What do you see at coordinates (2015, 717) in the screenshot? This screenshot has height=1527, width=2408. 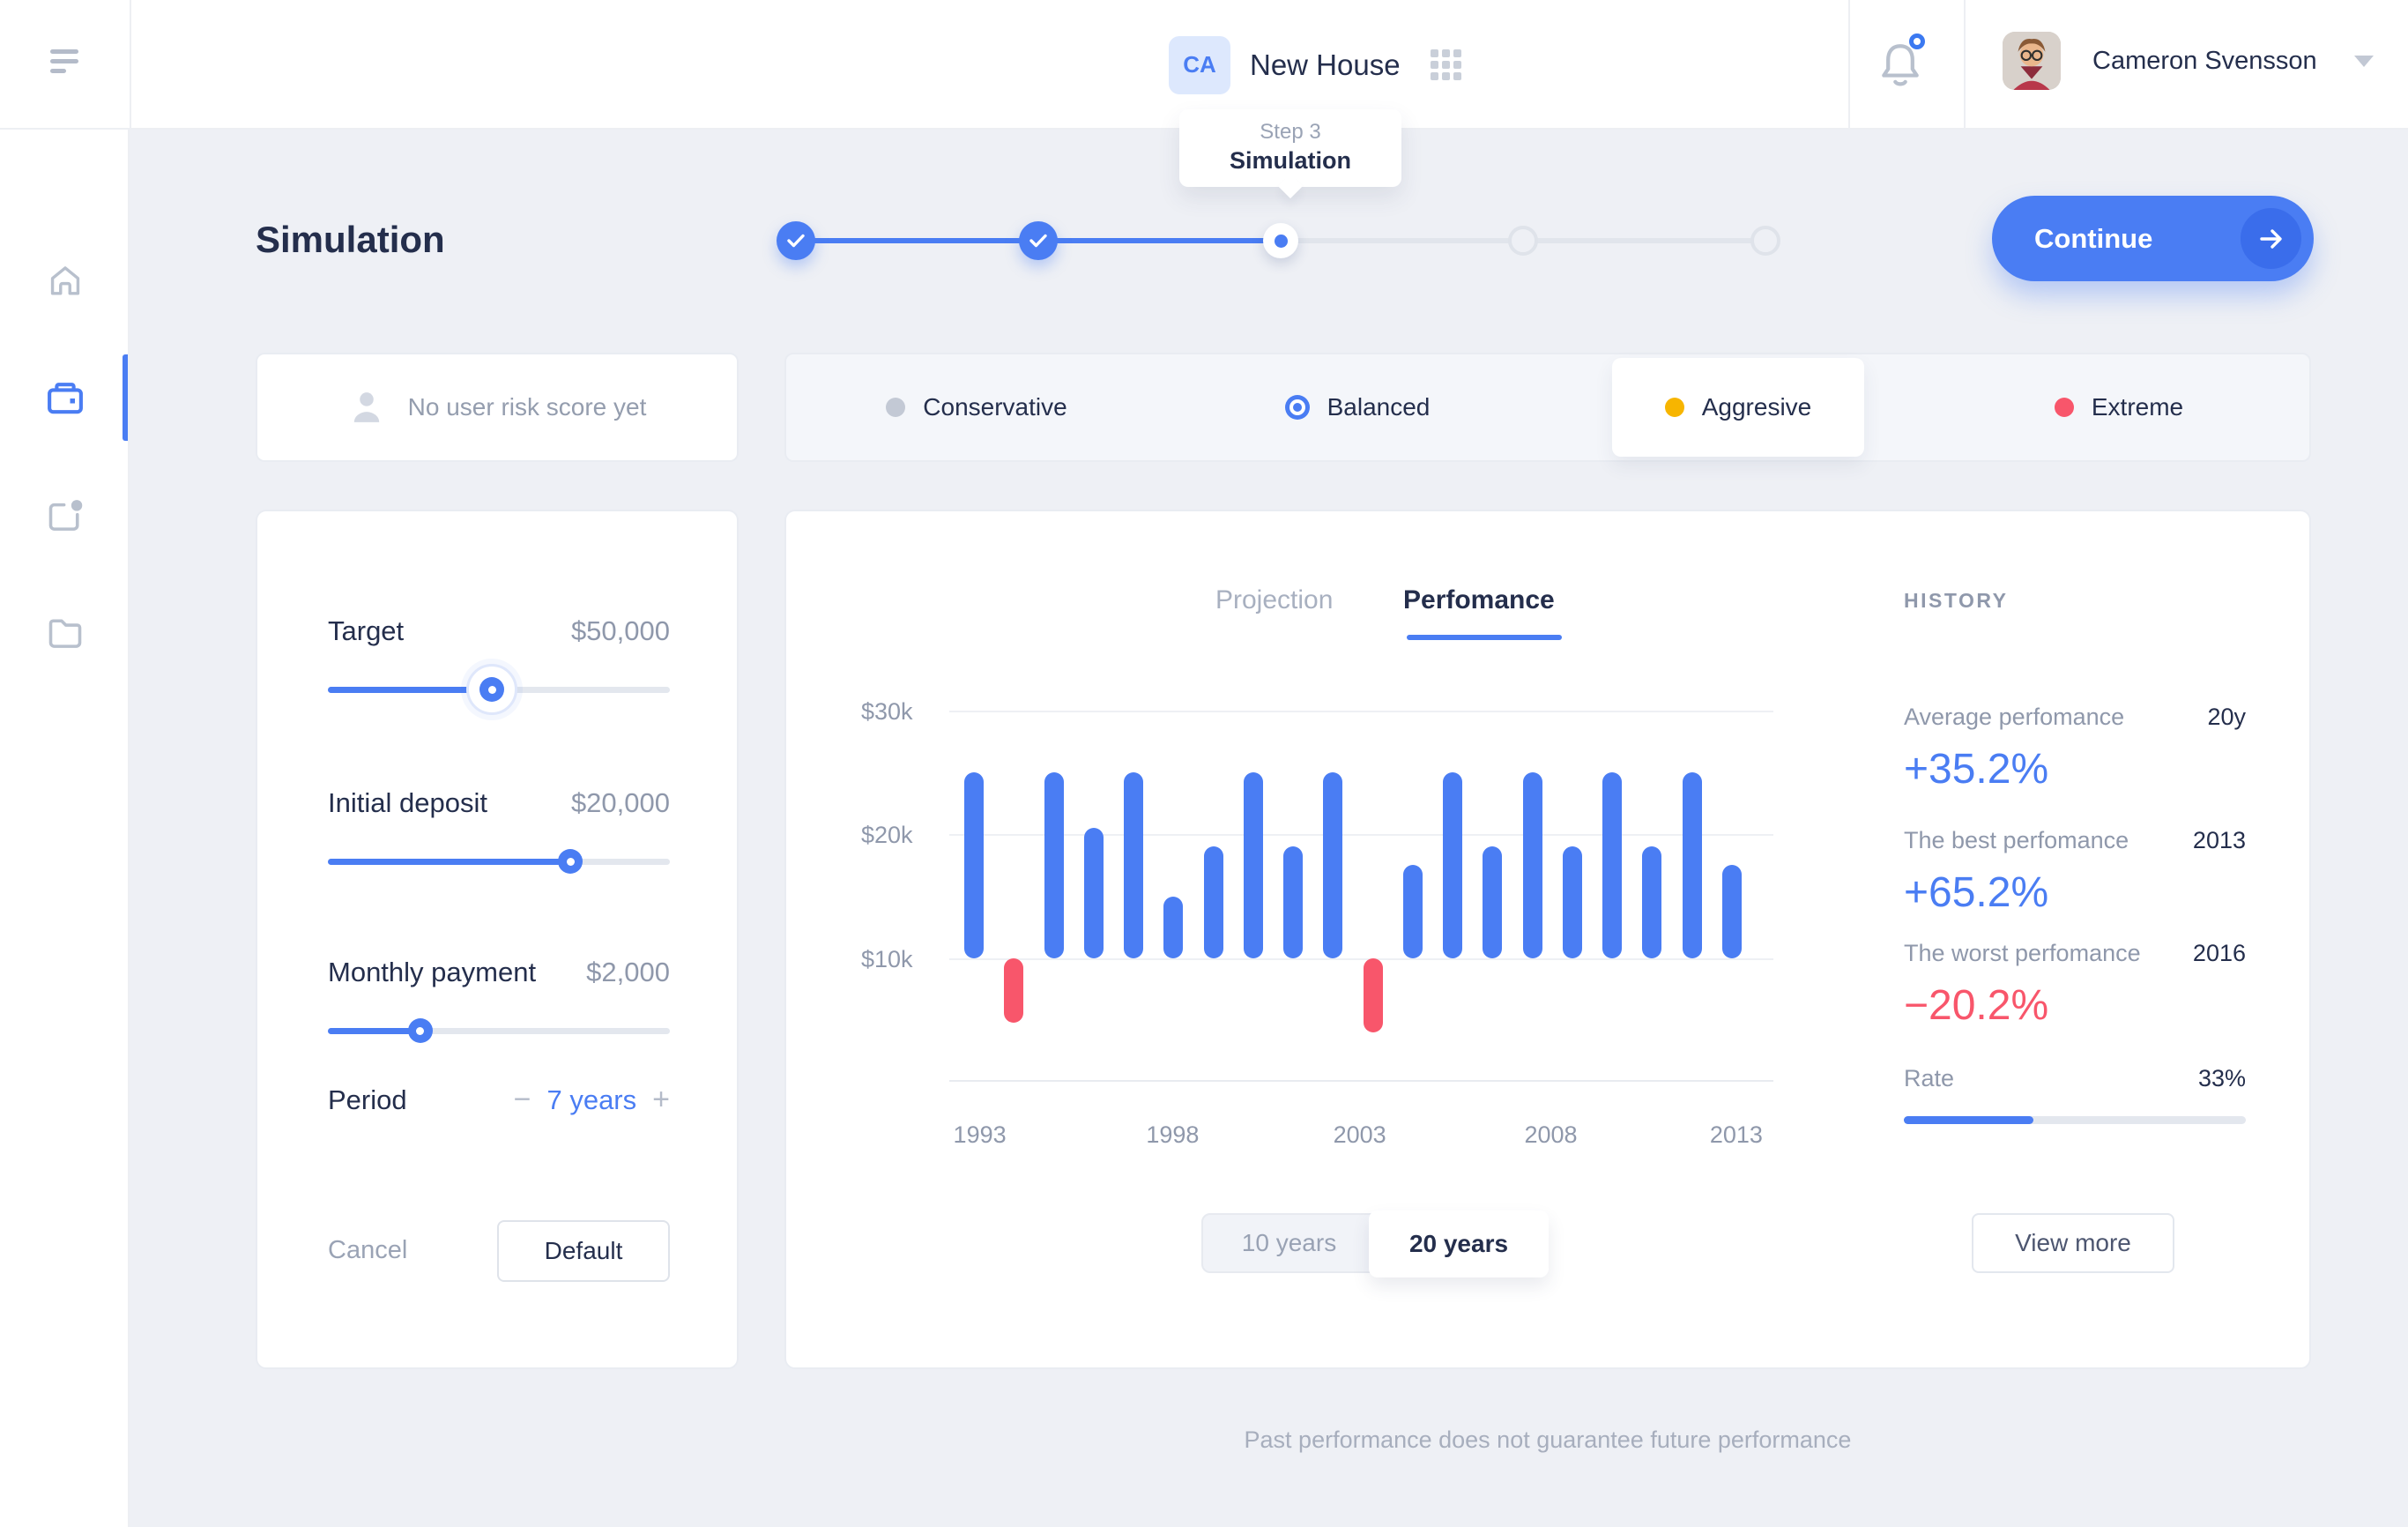 I see `history-label: Average perfomance` at bounding box center [2015, 717].